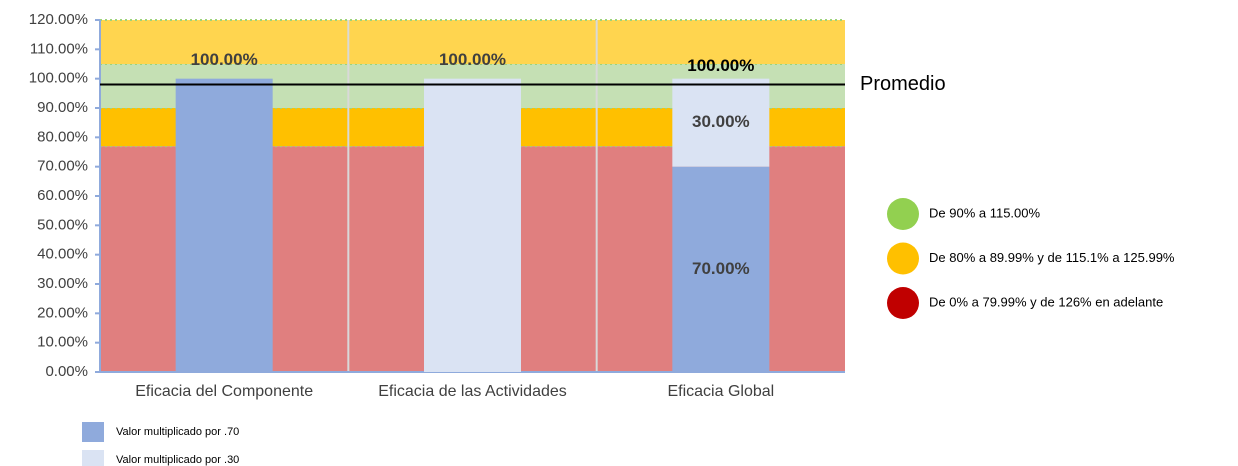  I want to click on data-label: 30.00%, so click(721, 121).